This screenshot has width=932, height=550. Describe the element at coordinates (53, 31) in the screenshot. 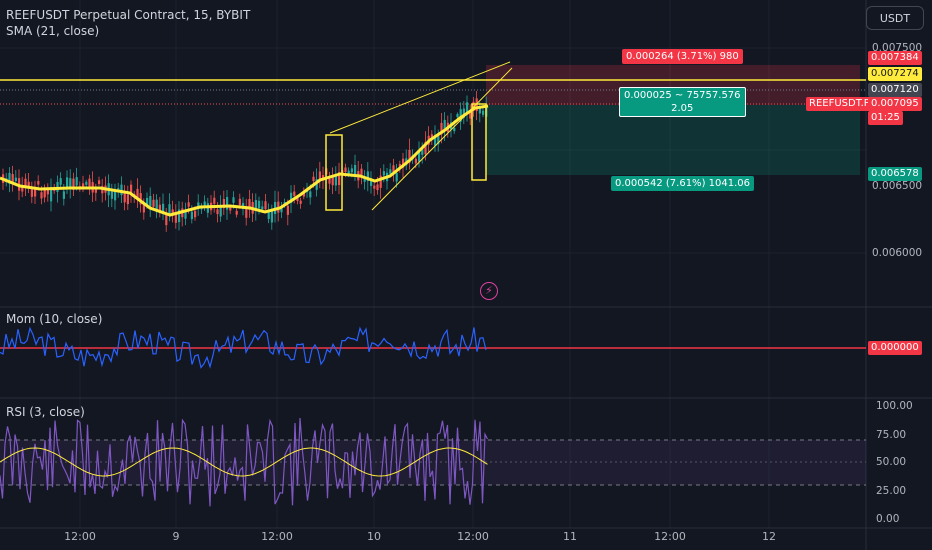

I see `sma-indicator-title: SMA (21, close)` at that location.